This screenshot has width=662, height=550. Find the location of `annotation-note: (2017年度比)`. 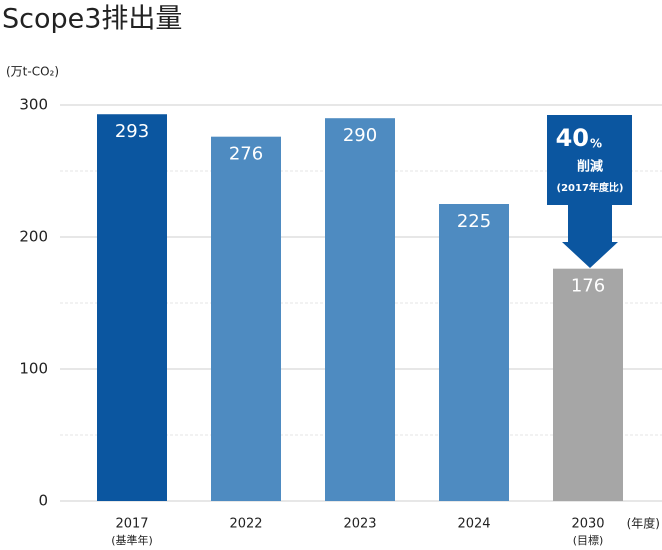

annotation-note: (2017年度比) is located at coordinates (590, 187).